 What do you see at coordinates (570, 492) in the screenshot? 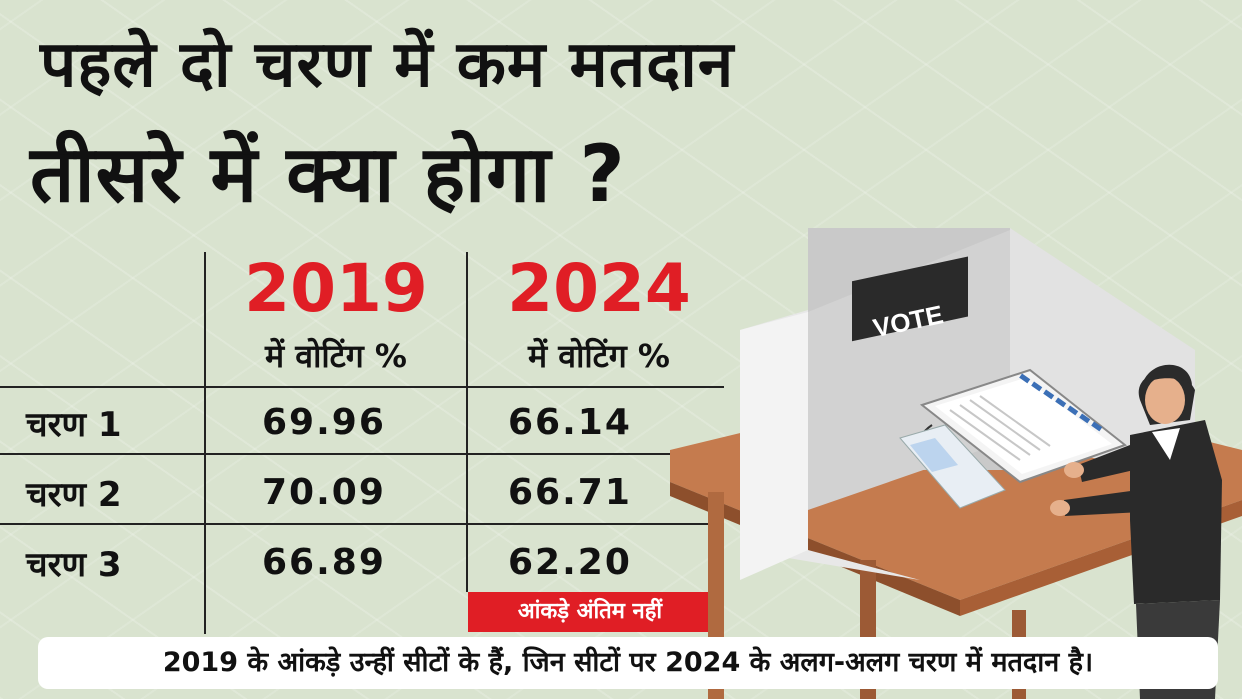
I see `phase-2-2024-value: 66.71` at bounding box center [570, 492].